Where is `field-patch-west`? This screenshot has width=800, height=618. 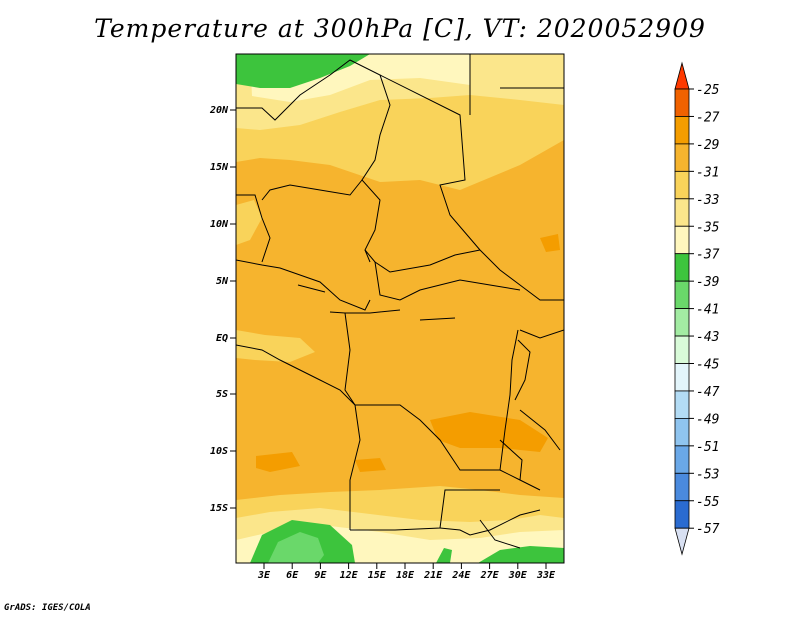 field-patch-west is located at coordinates (249, 222).